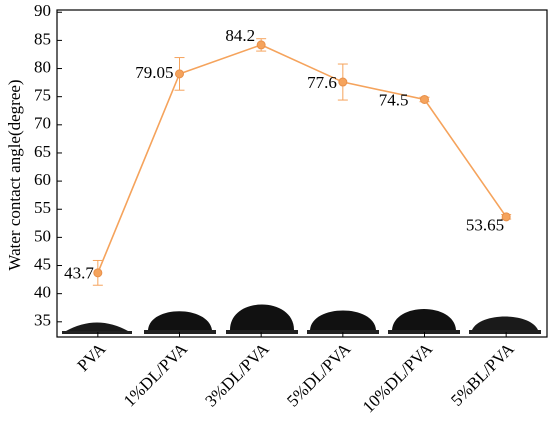 This screenshot has height=438, width=550. Describe the element at coordinates (42, 235) in the screenshot. I see `y-tick-label: 50` at that location.